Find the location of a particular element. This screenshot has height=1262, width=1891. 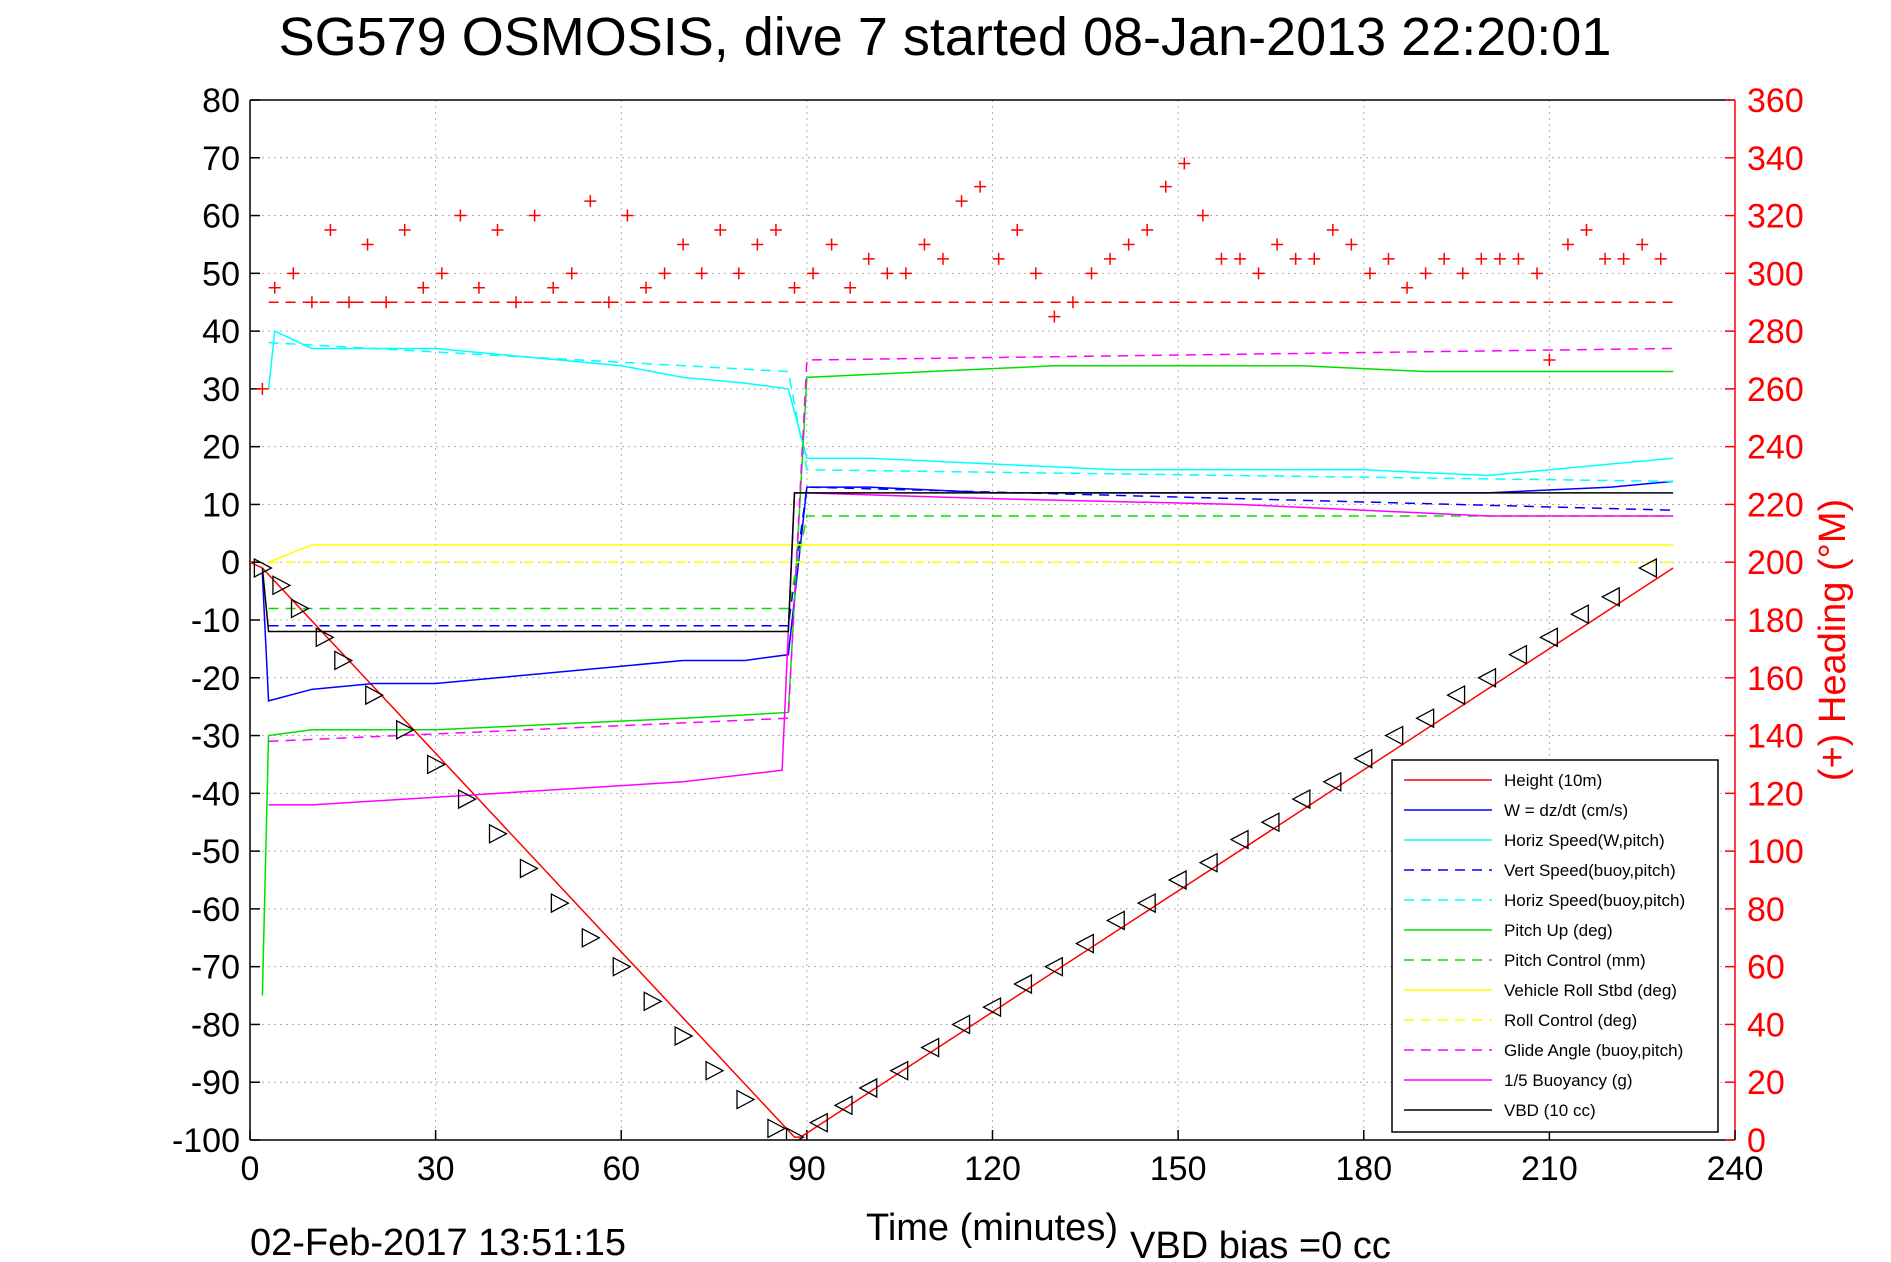

y2-tick-label: 280 is located at coordinates (1775, 332).